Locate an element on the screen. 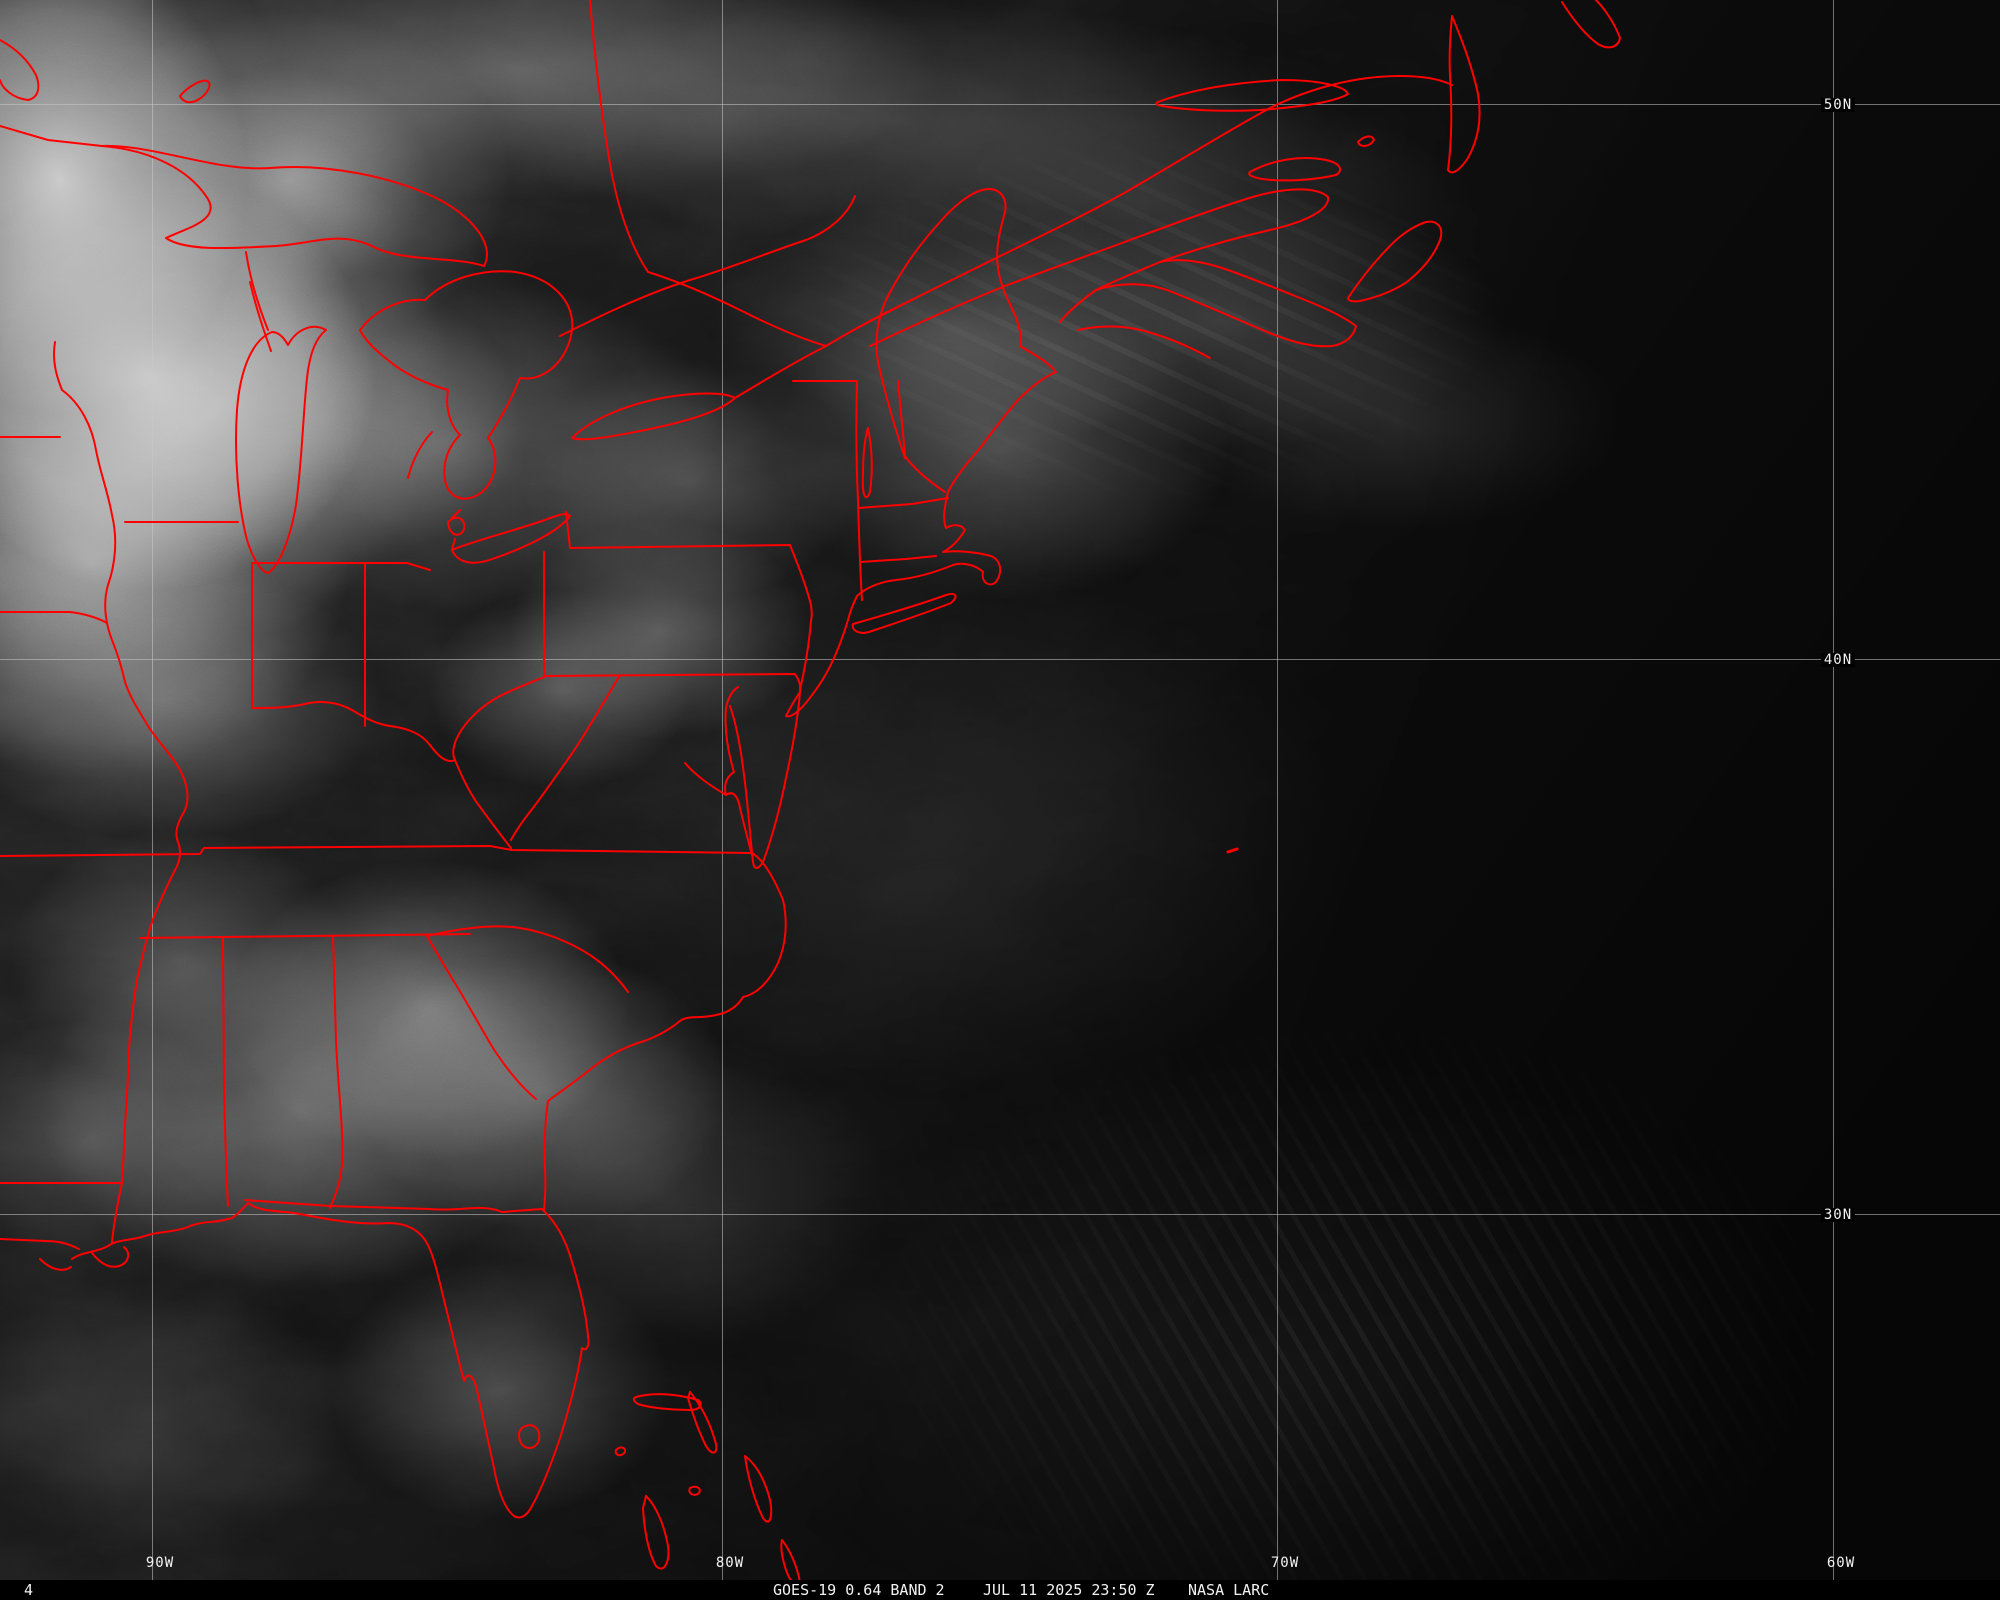  boundary-magdalen is located at coordinates (1366, 141).